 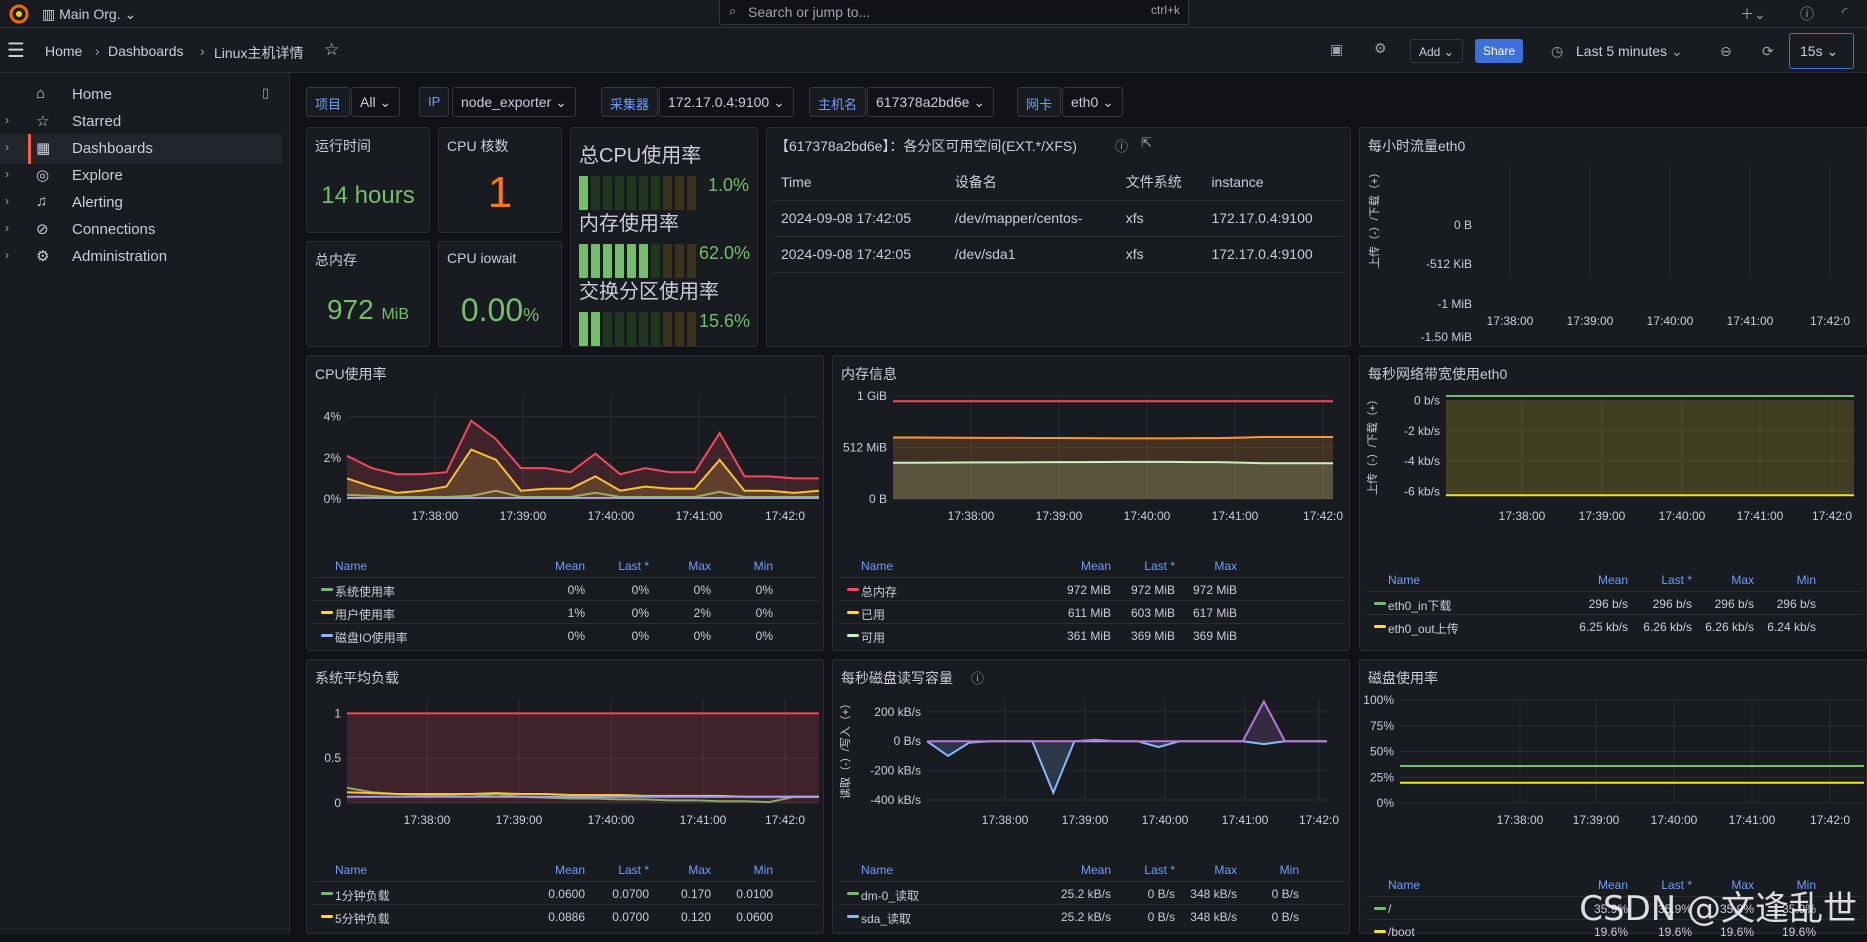 I want to click on var-select-project: All ⌄, so click(x=375, y=102).